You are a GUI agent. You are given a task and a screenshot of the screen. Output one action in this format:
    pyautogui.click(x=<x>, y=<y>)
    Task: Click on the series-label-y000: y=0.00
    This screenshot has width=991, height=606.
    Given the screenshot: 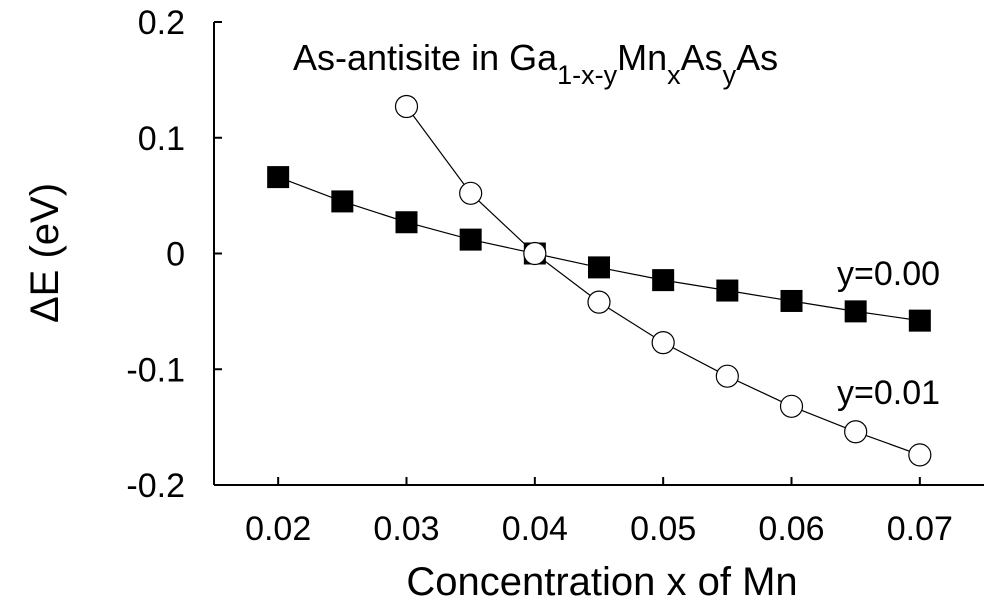 What is the action you would take?
    pyautogui.click(x=888, y=274)
    